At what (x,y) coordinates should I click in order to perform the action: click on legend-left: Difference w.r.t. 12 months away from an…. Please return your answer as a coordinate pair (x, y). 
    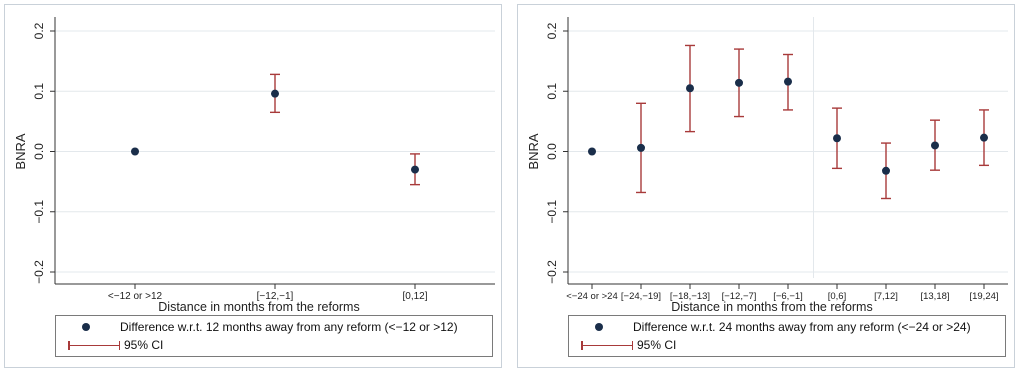
    Looking at the image, I should click on (274, 336).